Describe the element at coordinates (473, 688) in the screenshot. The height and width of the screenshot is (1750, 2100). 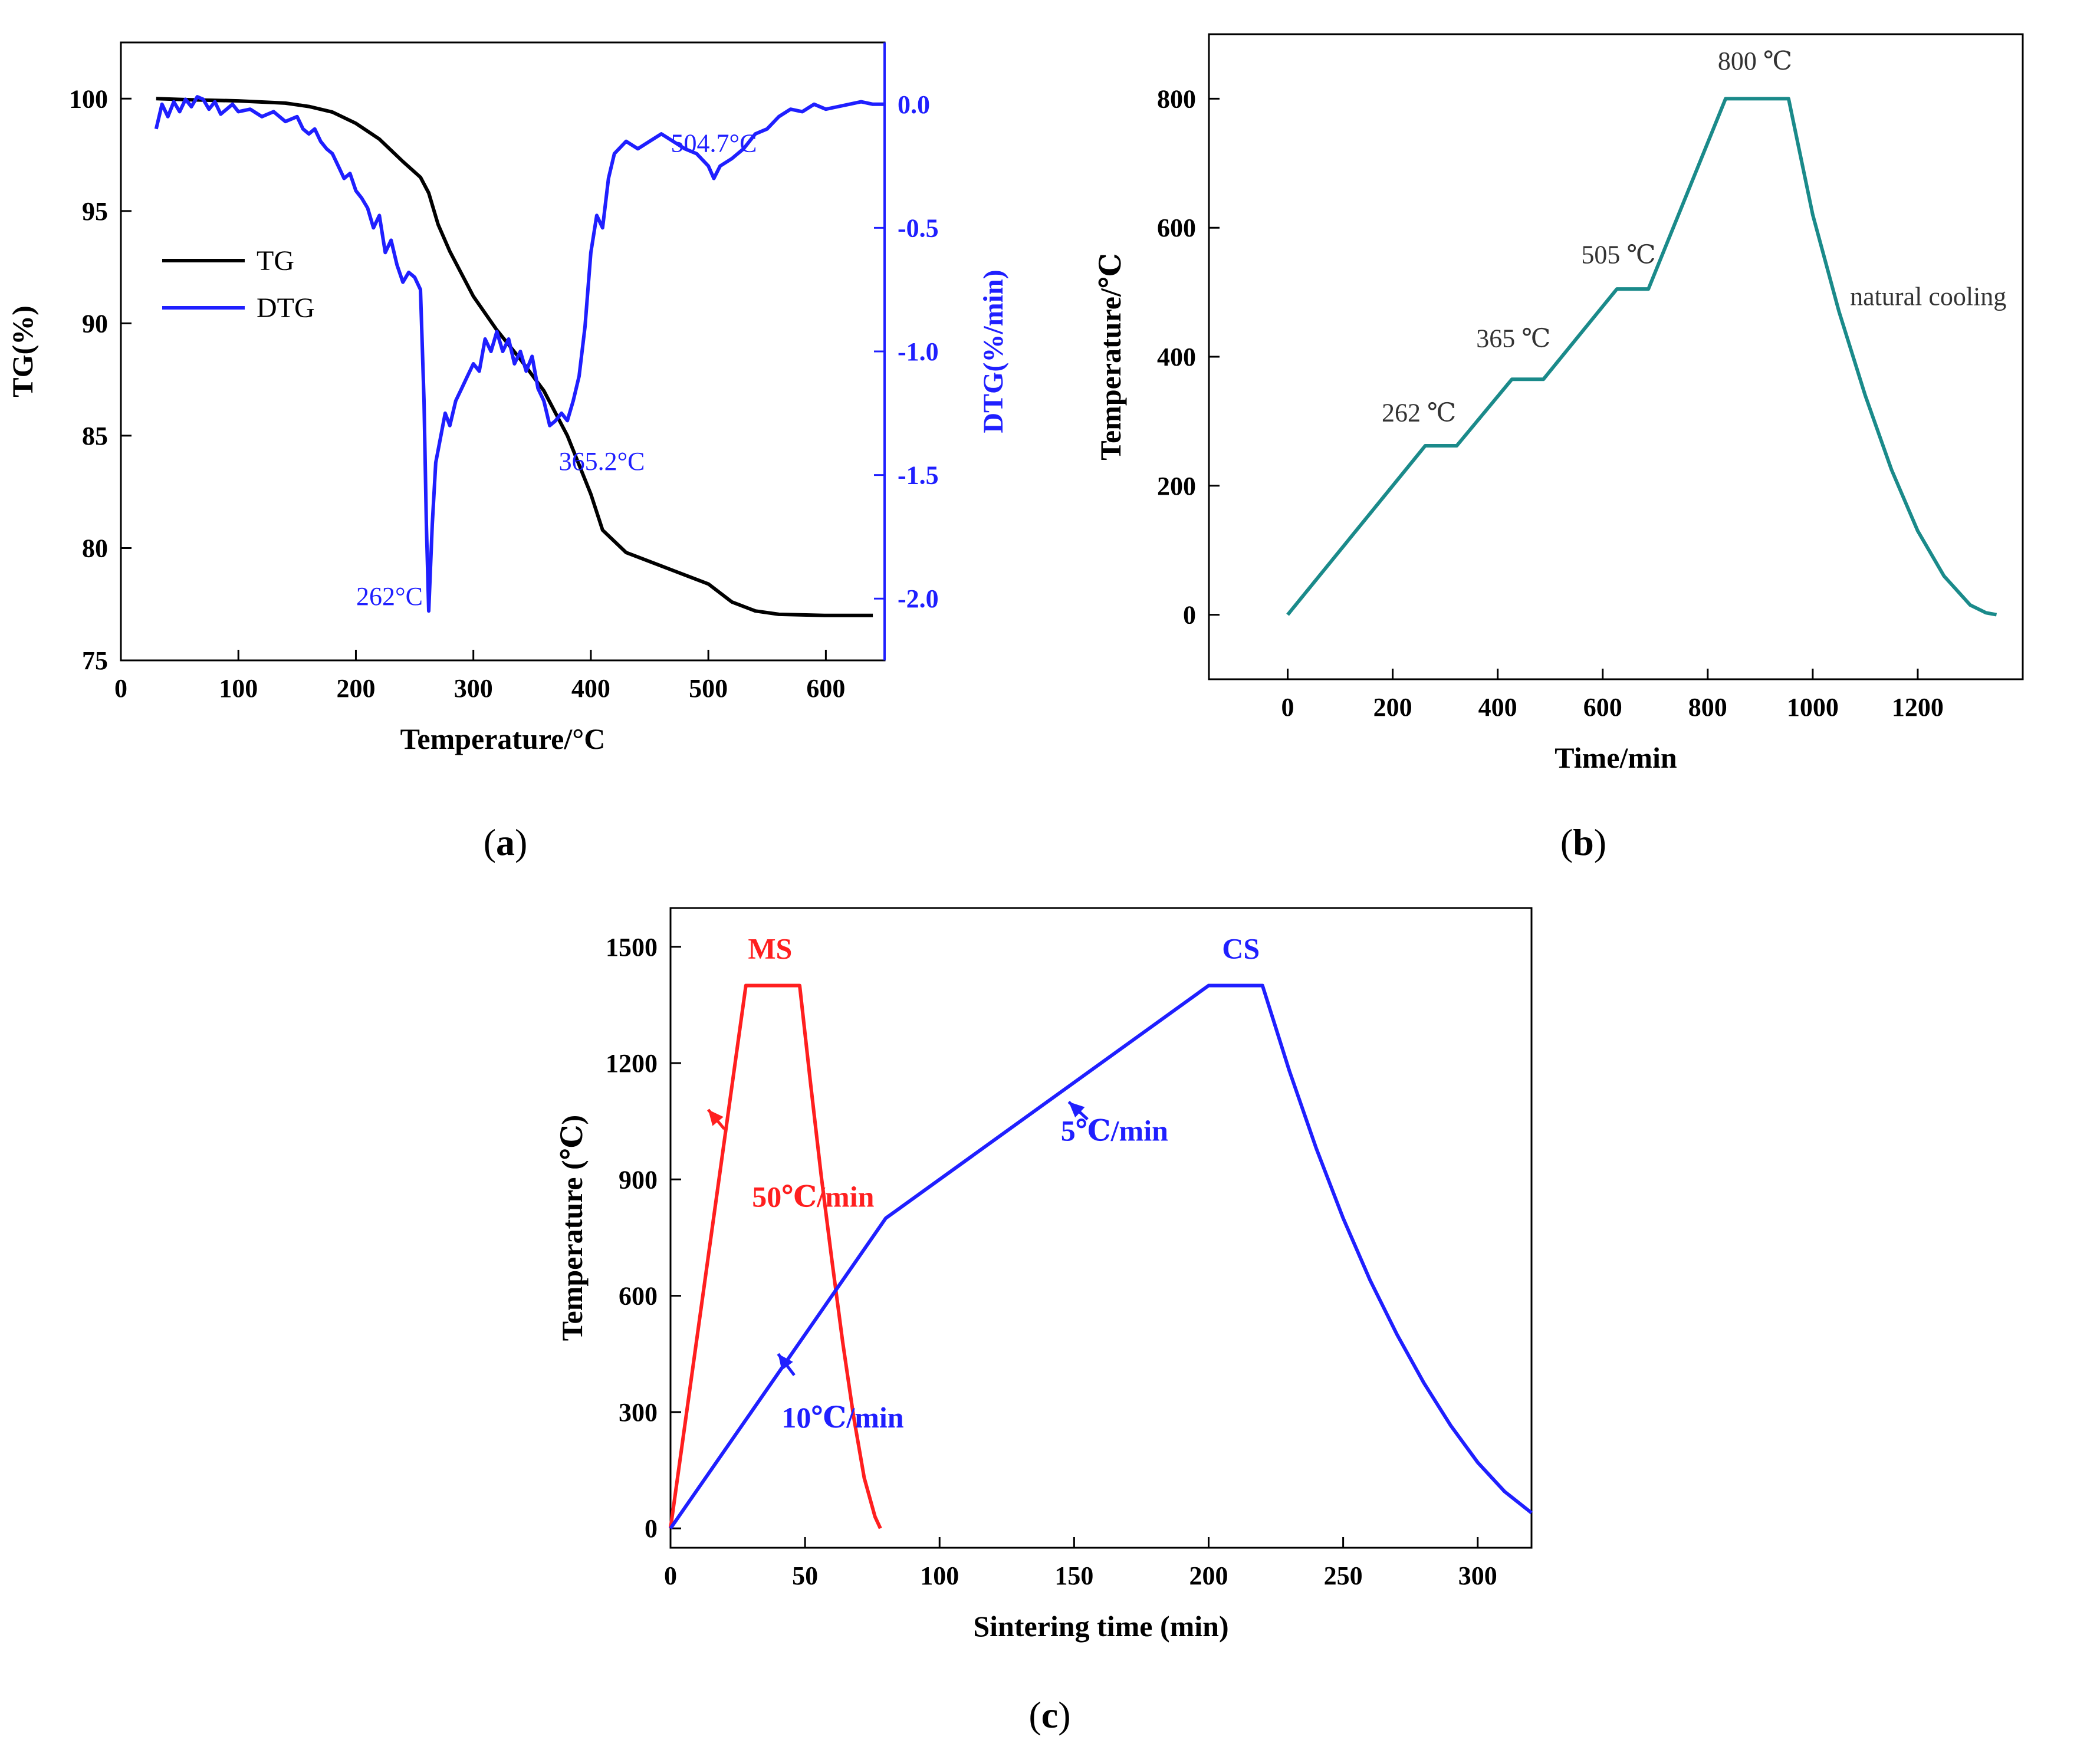
I see `x-tick-label-a-3: 300` at that location.